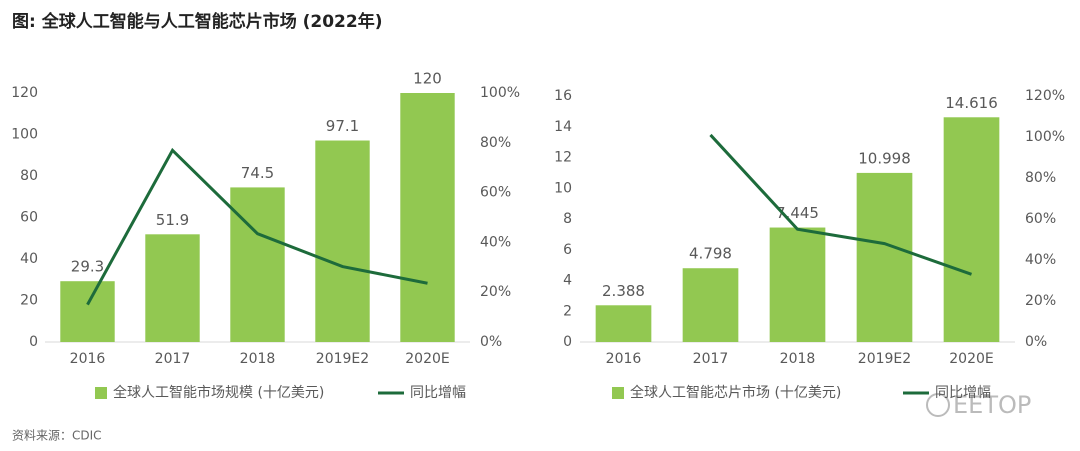 This screenshot has width=1080, height=451. I want to click on y-tick-label: 60, so click(29, 218).